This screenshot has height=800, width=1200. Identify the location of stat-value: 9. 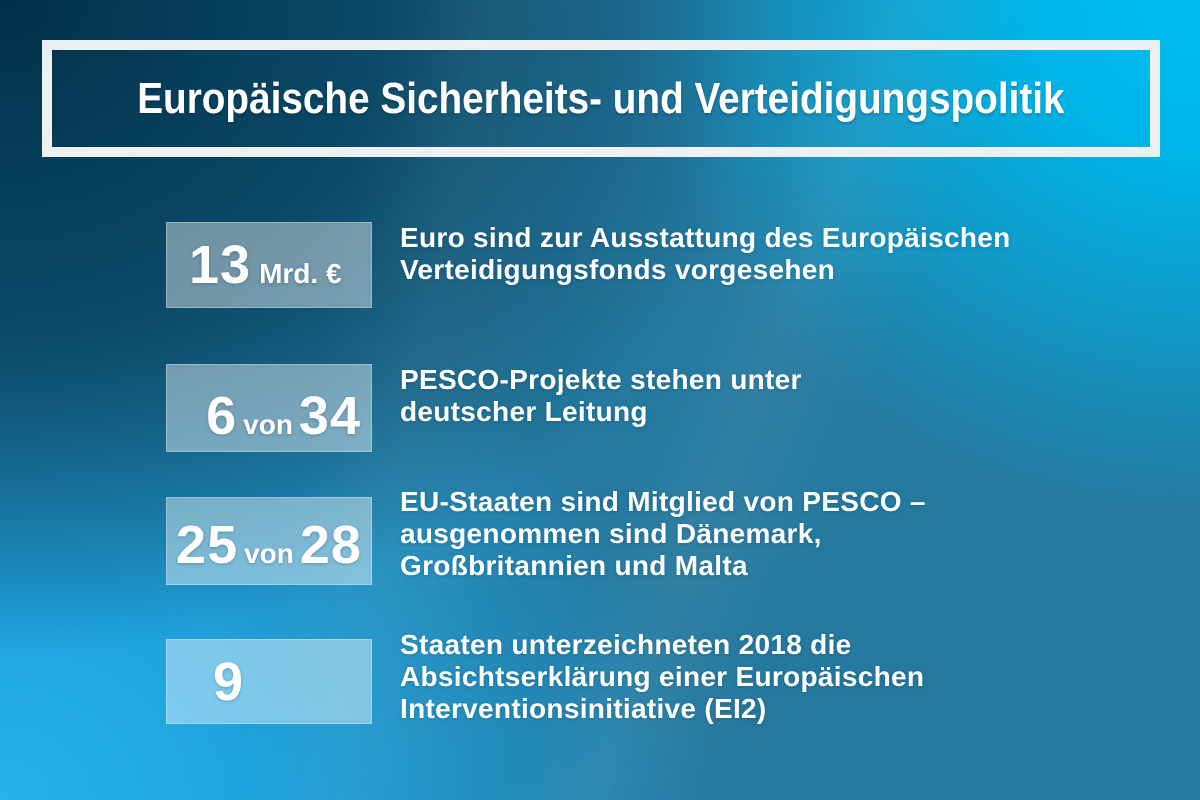
(229, 681).